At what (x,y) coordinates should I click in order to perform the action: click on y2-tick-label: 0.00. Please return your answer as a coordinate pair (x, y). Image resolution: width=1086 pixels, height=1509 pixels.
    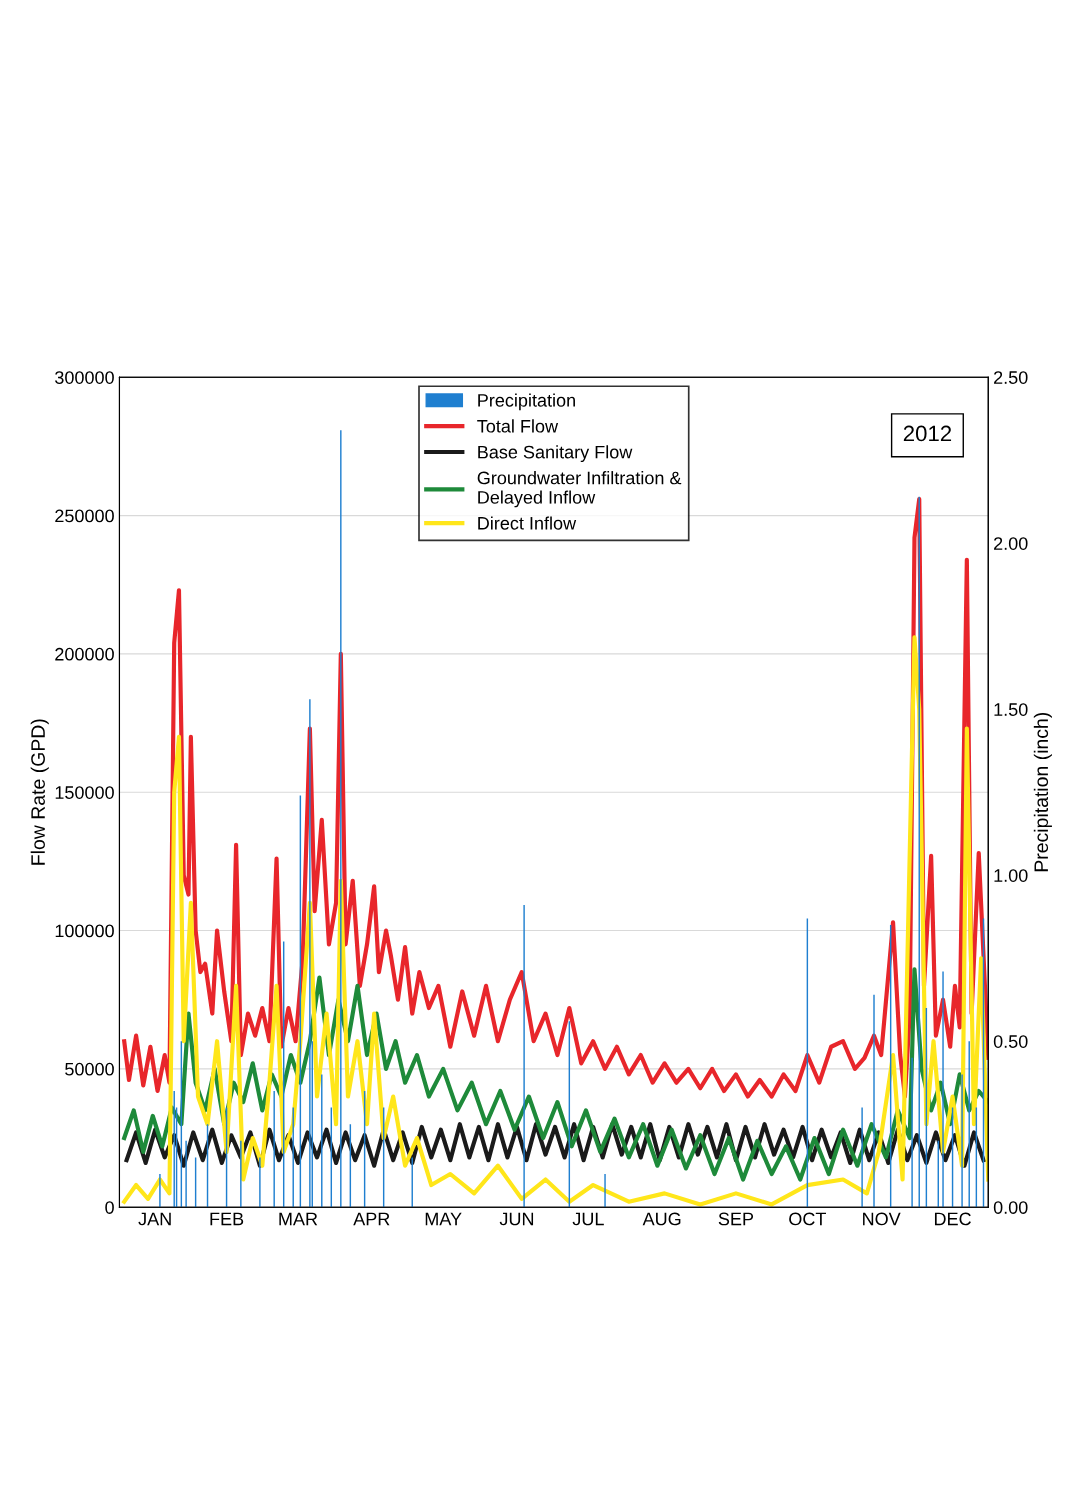
    Looking at the image, I should click on (1010, 1207).